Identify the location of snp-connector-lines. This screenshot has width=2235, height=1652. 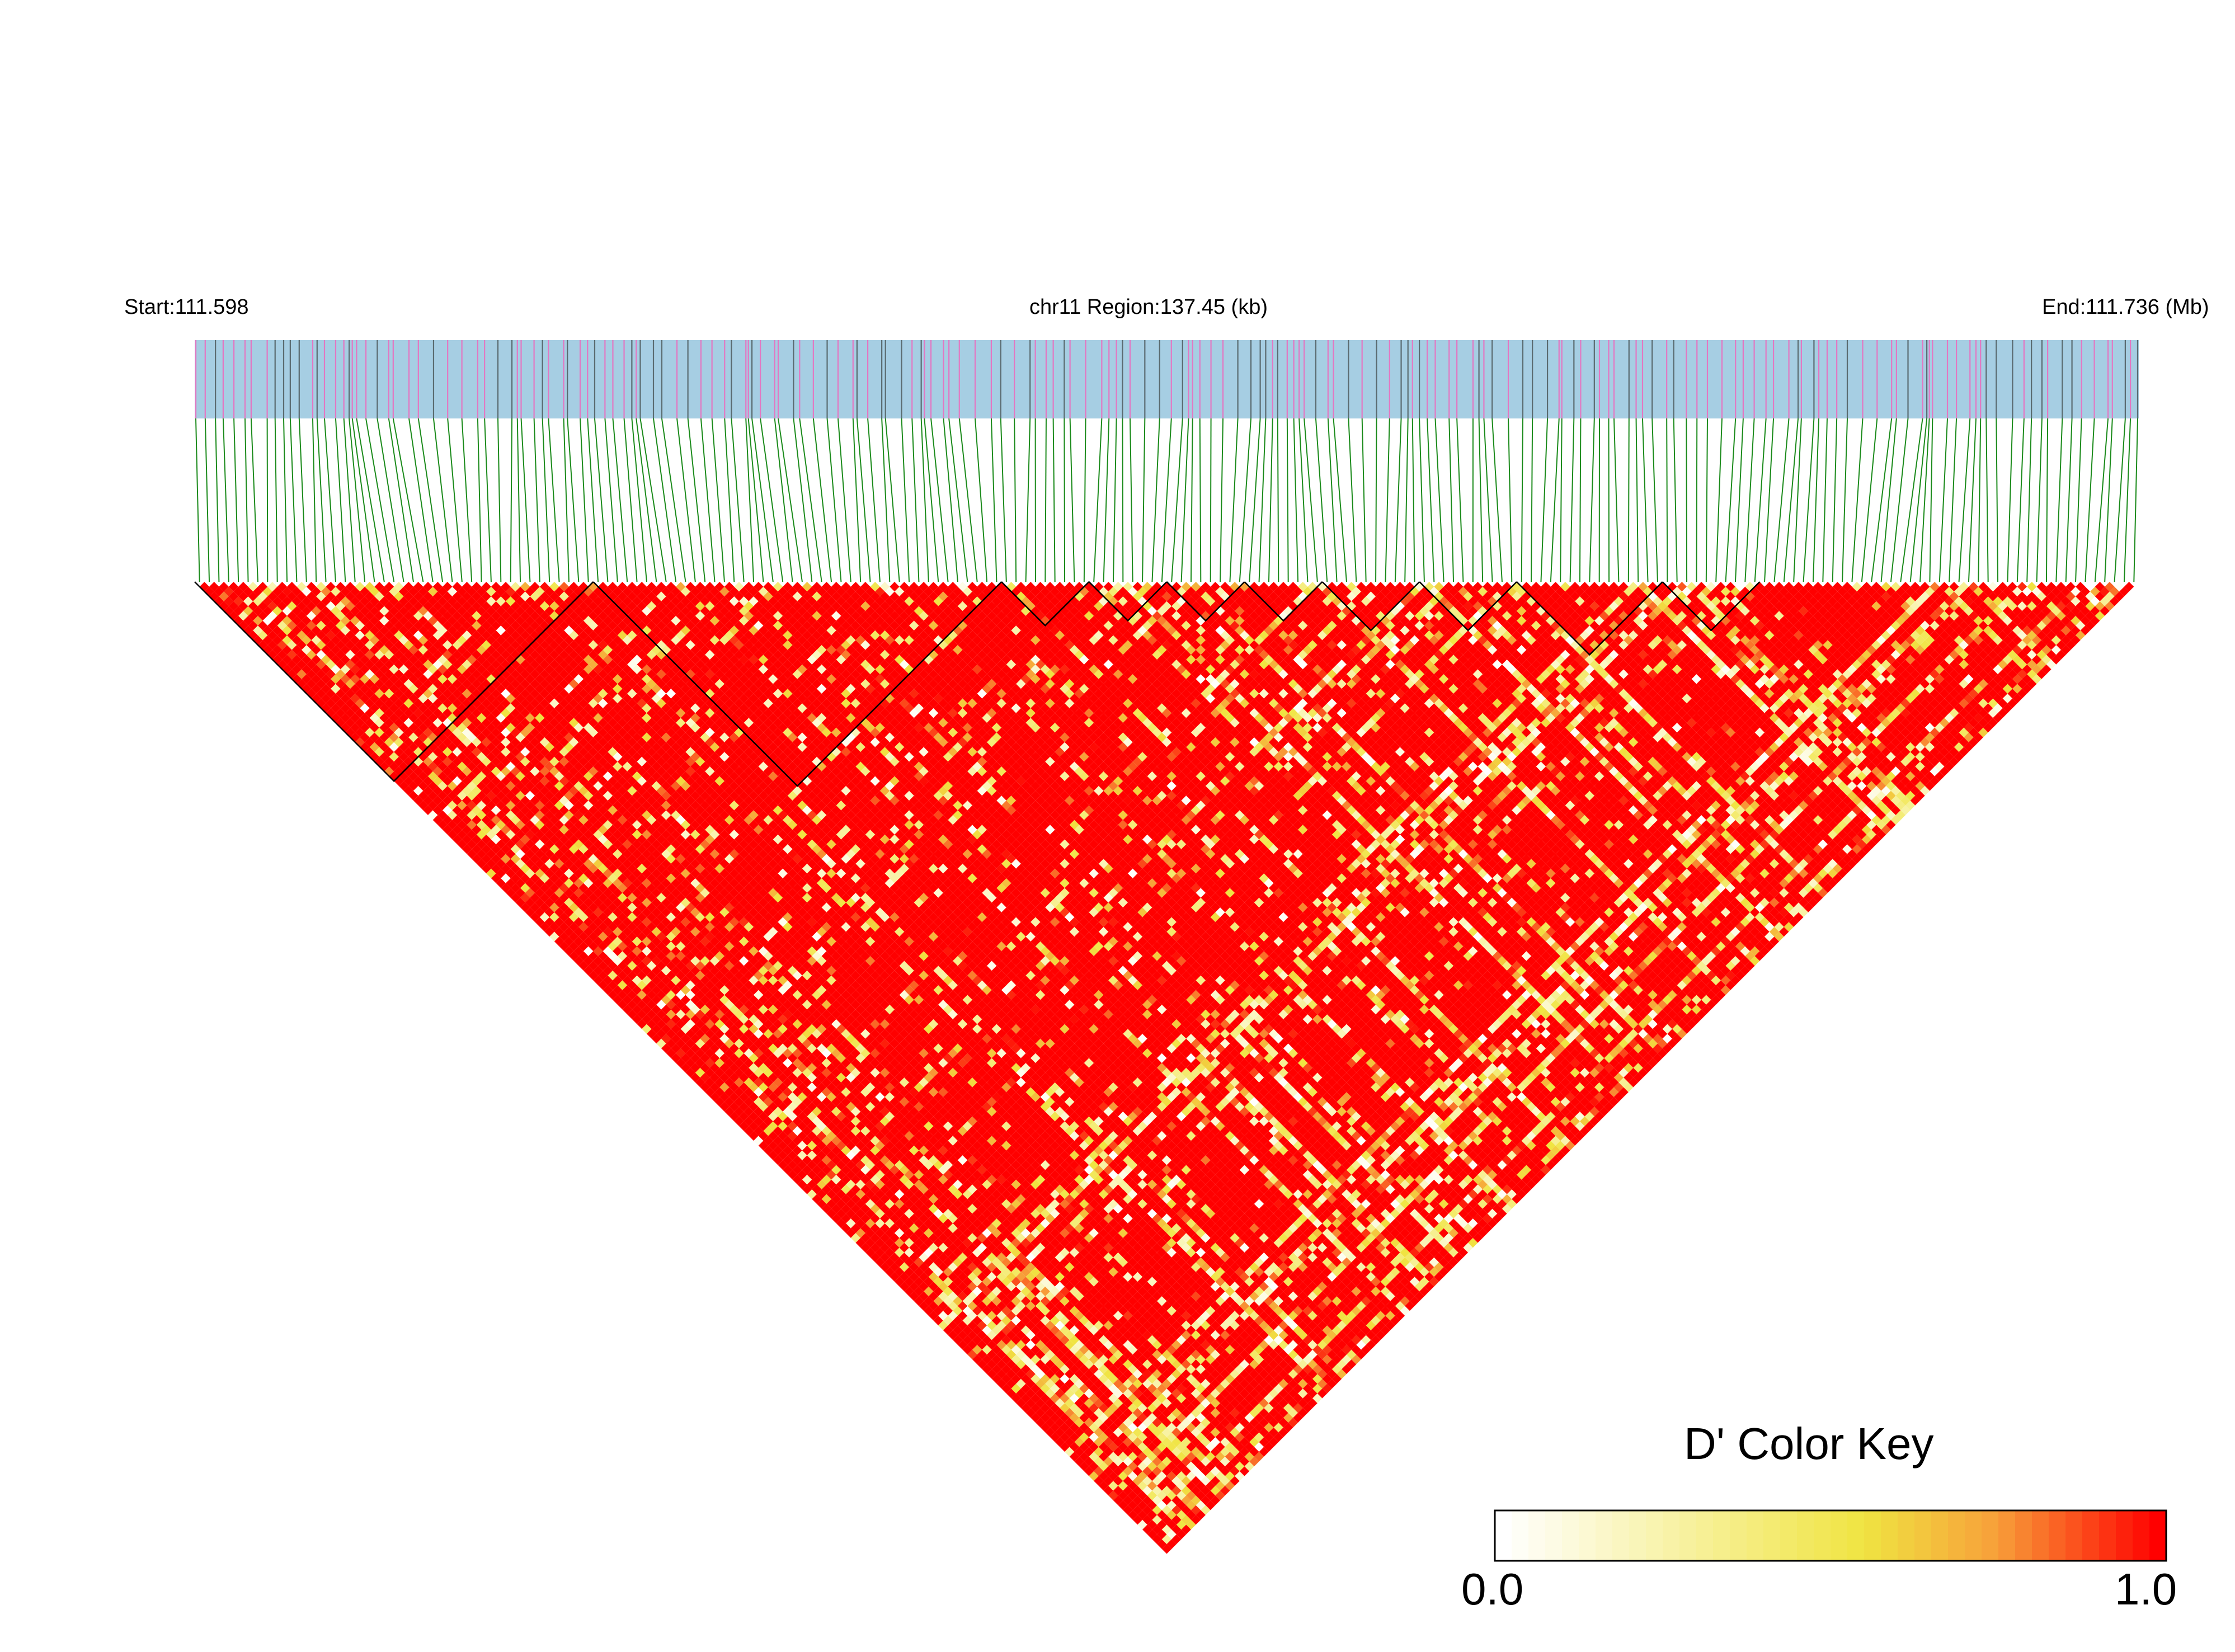
(1166, 500).